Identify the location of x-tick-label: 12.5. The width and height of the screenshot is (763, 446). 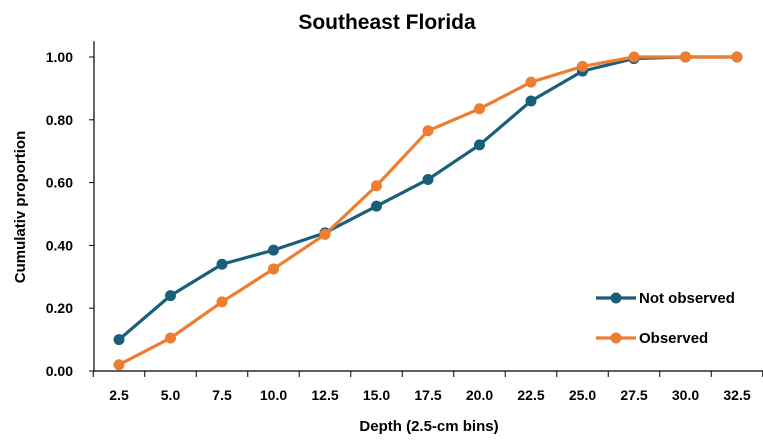
(324, 395).